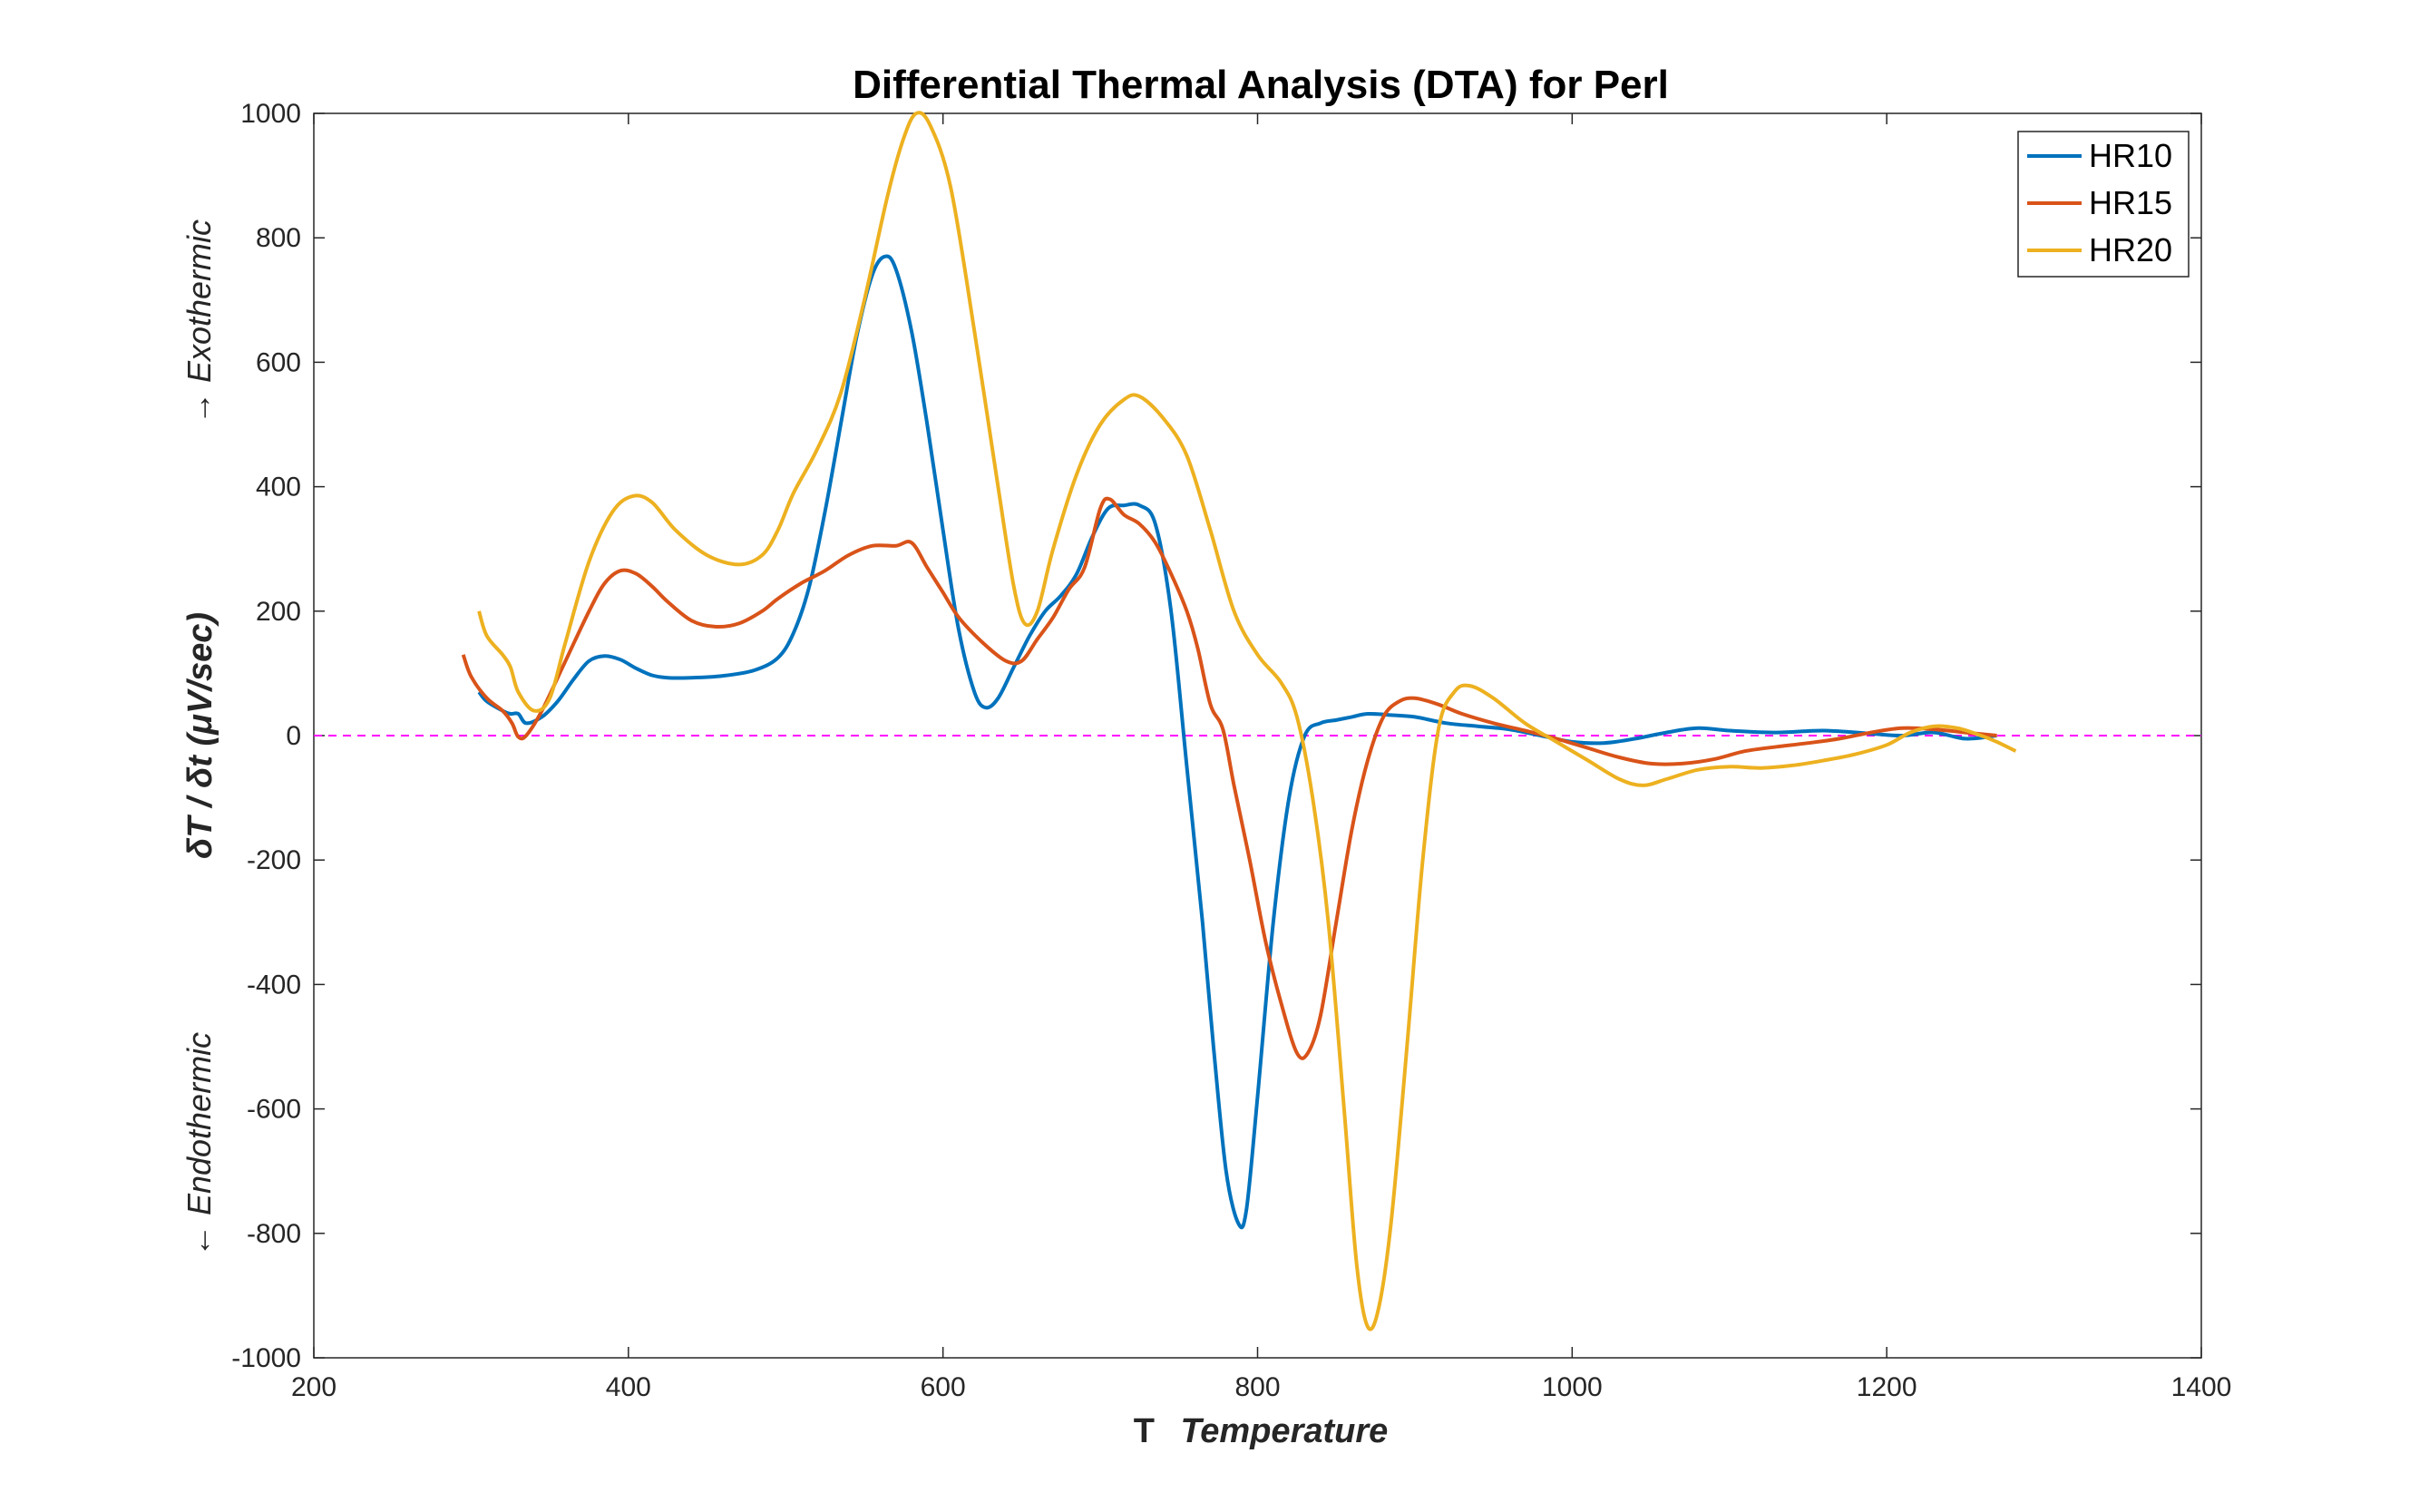 This screenshot has width=2419, height=1512. Describe the element at coordinates (1573, 1387) in the screenshot. I see `x-tick-label: 1000` at that location.